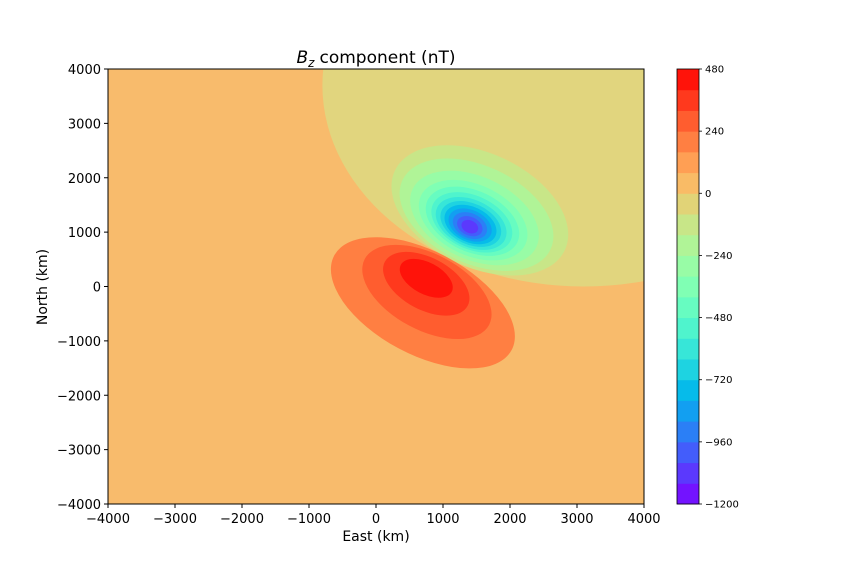 The width and height of the screenshot is (864, 576). What do you see at coordinates (84, 70) in the screenshot?
I see `y-tick-label: 4000` at bounding box center [84, 70].